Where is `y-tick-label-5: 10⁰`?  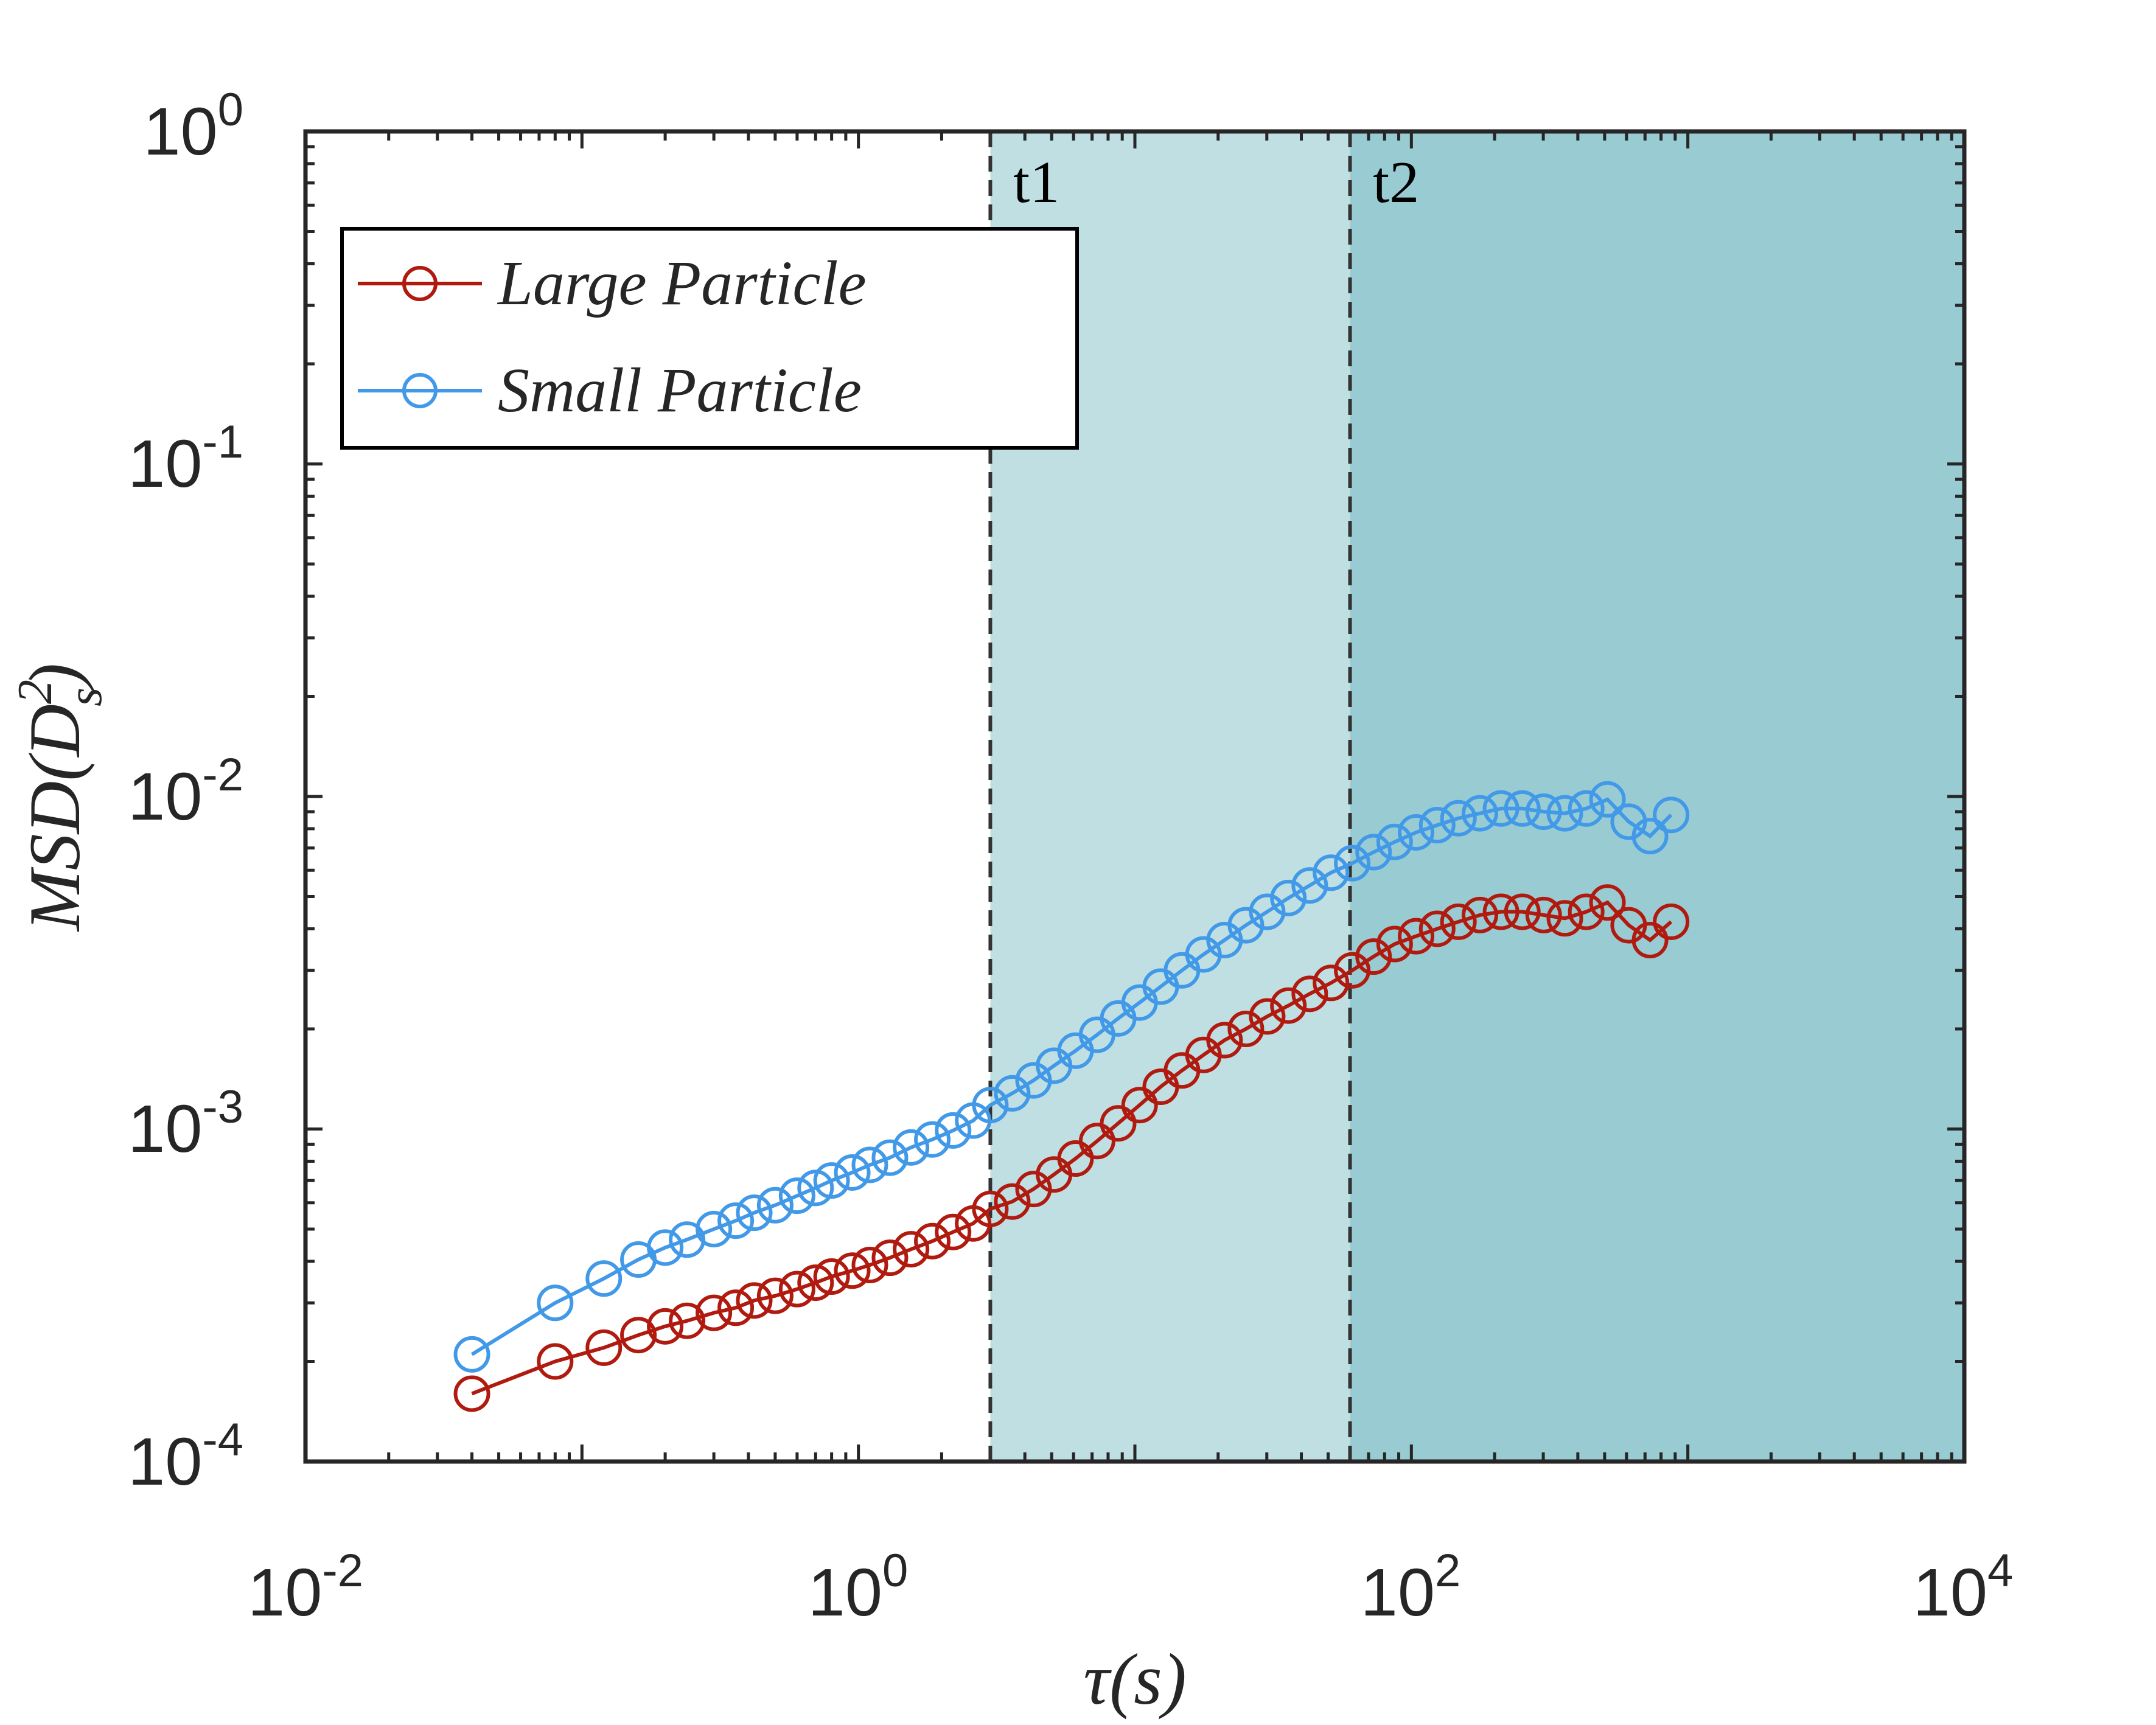
y-tick-label-5: 10⁰ is located at coordinates (193, 127).